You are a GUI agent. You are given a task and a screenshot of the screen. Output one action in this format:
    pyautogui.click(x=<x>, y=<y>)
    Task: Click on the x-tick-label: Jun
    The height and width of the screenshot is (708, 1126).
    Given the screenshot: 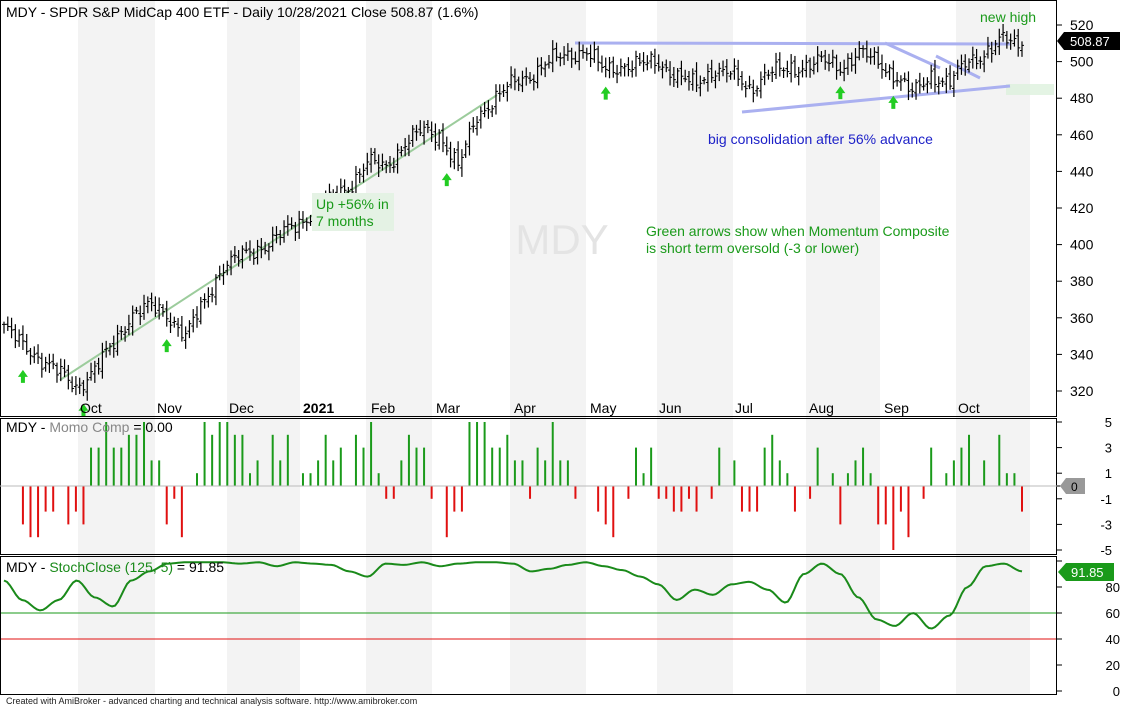 What is the action you would take?
    pyautogui.click(x=670, y=408)
    